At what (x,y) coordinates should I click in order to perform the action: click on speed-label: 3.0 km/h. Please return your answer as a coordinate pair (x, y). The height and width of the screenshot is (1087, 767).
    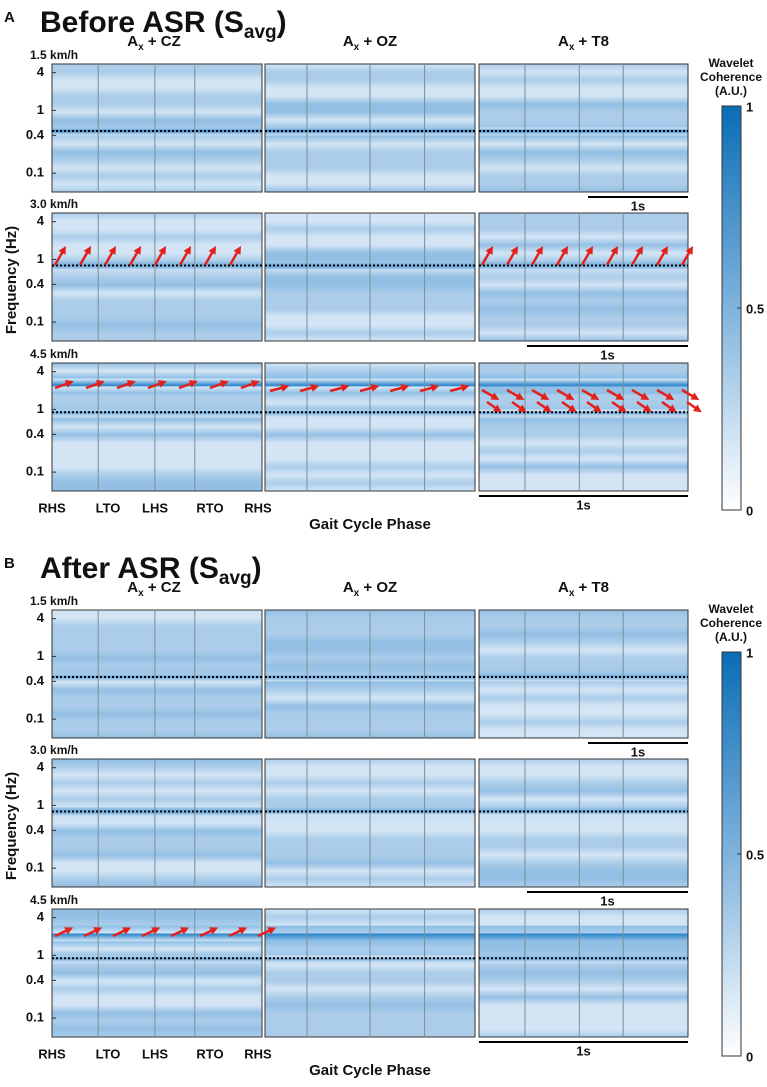
    Looking at the image, I should click on (54, 750).